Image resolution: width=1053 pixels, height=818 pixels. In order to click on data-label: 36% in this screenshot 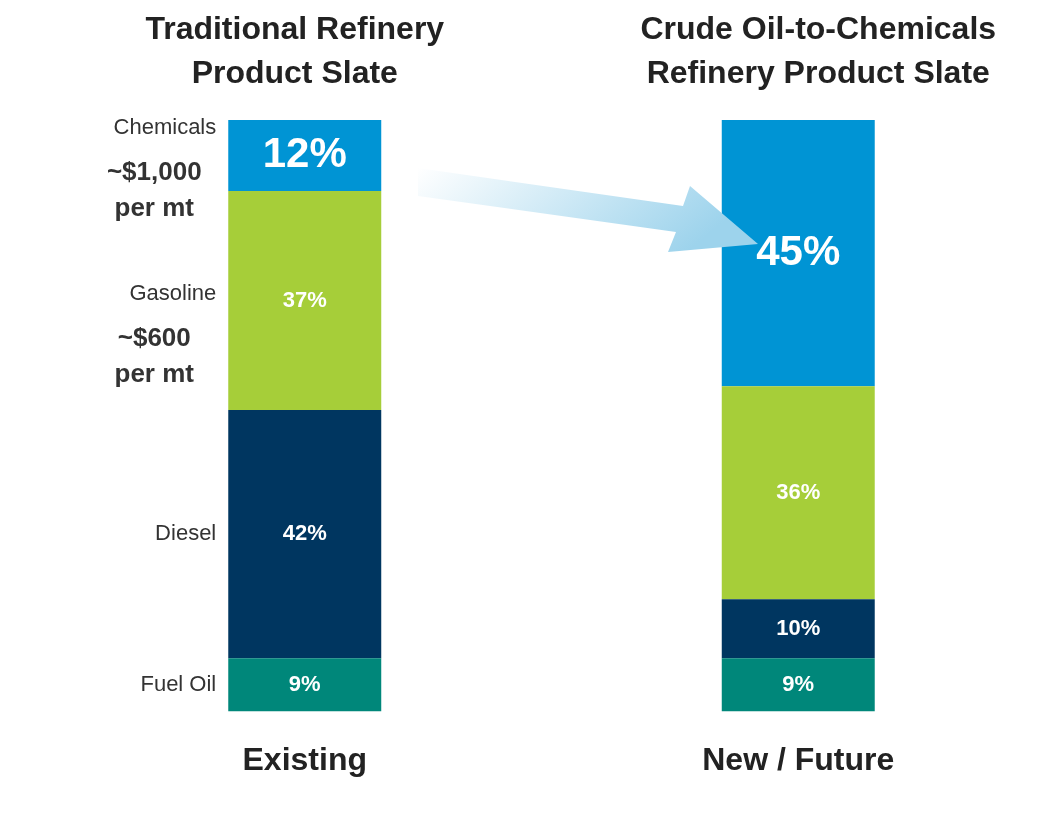, I will do `click(798, 491)`.